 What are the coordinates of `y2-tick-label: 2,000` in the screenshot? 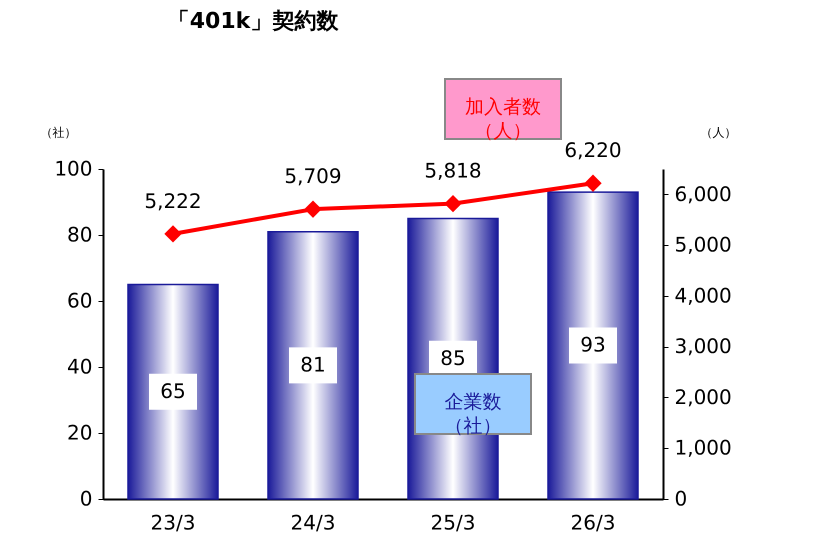 It's located at (703, 396).